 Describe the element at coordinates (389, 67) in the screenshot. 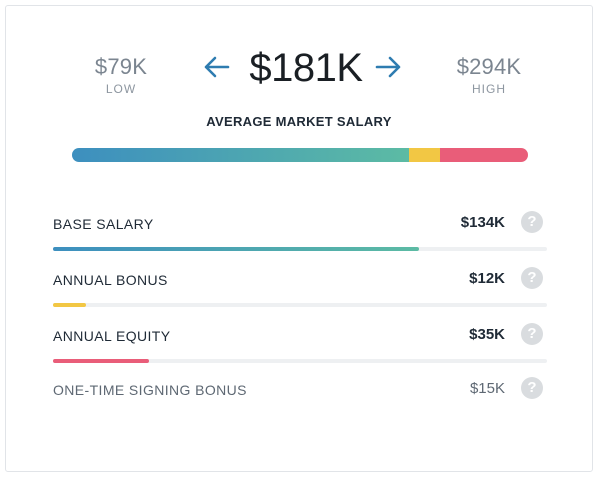

I see `next-arrow-icon` at that location.